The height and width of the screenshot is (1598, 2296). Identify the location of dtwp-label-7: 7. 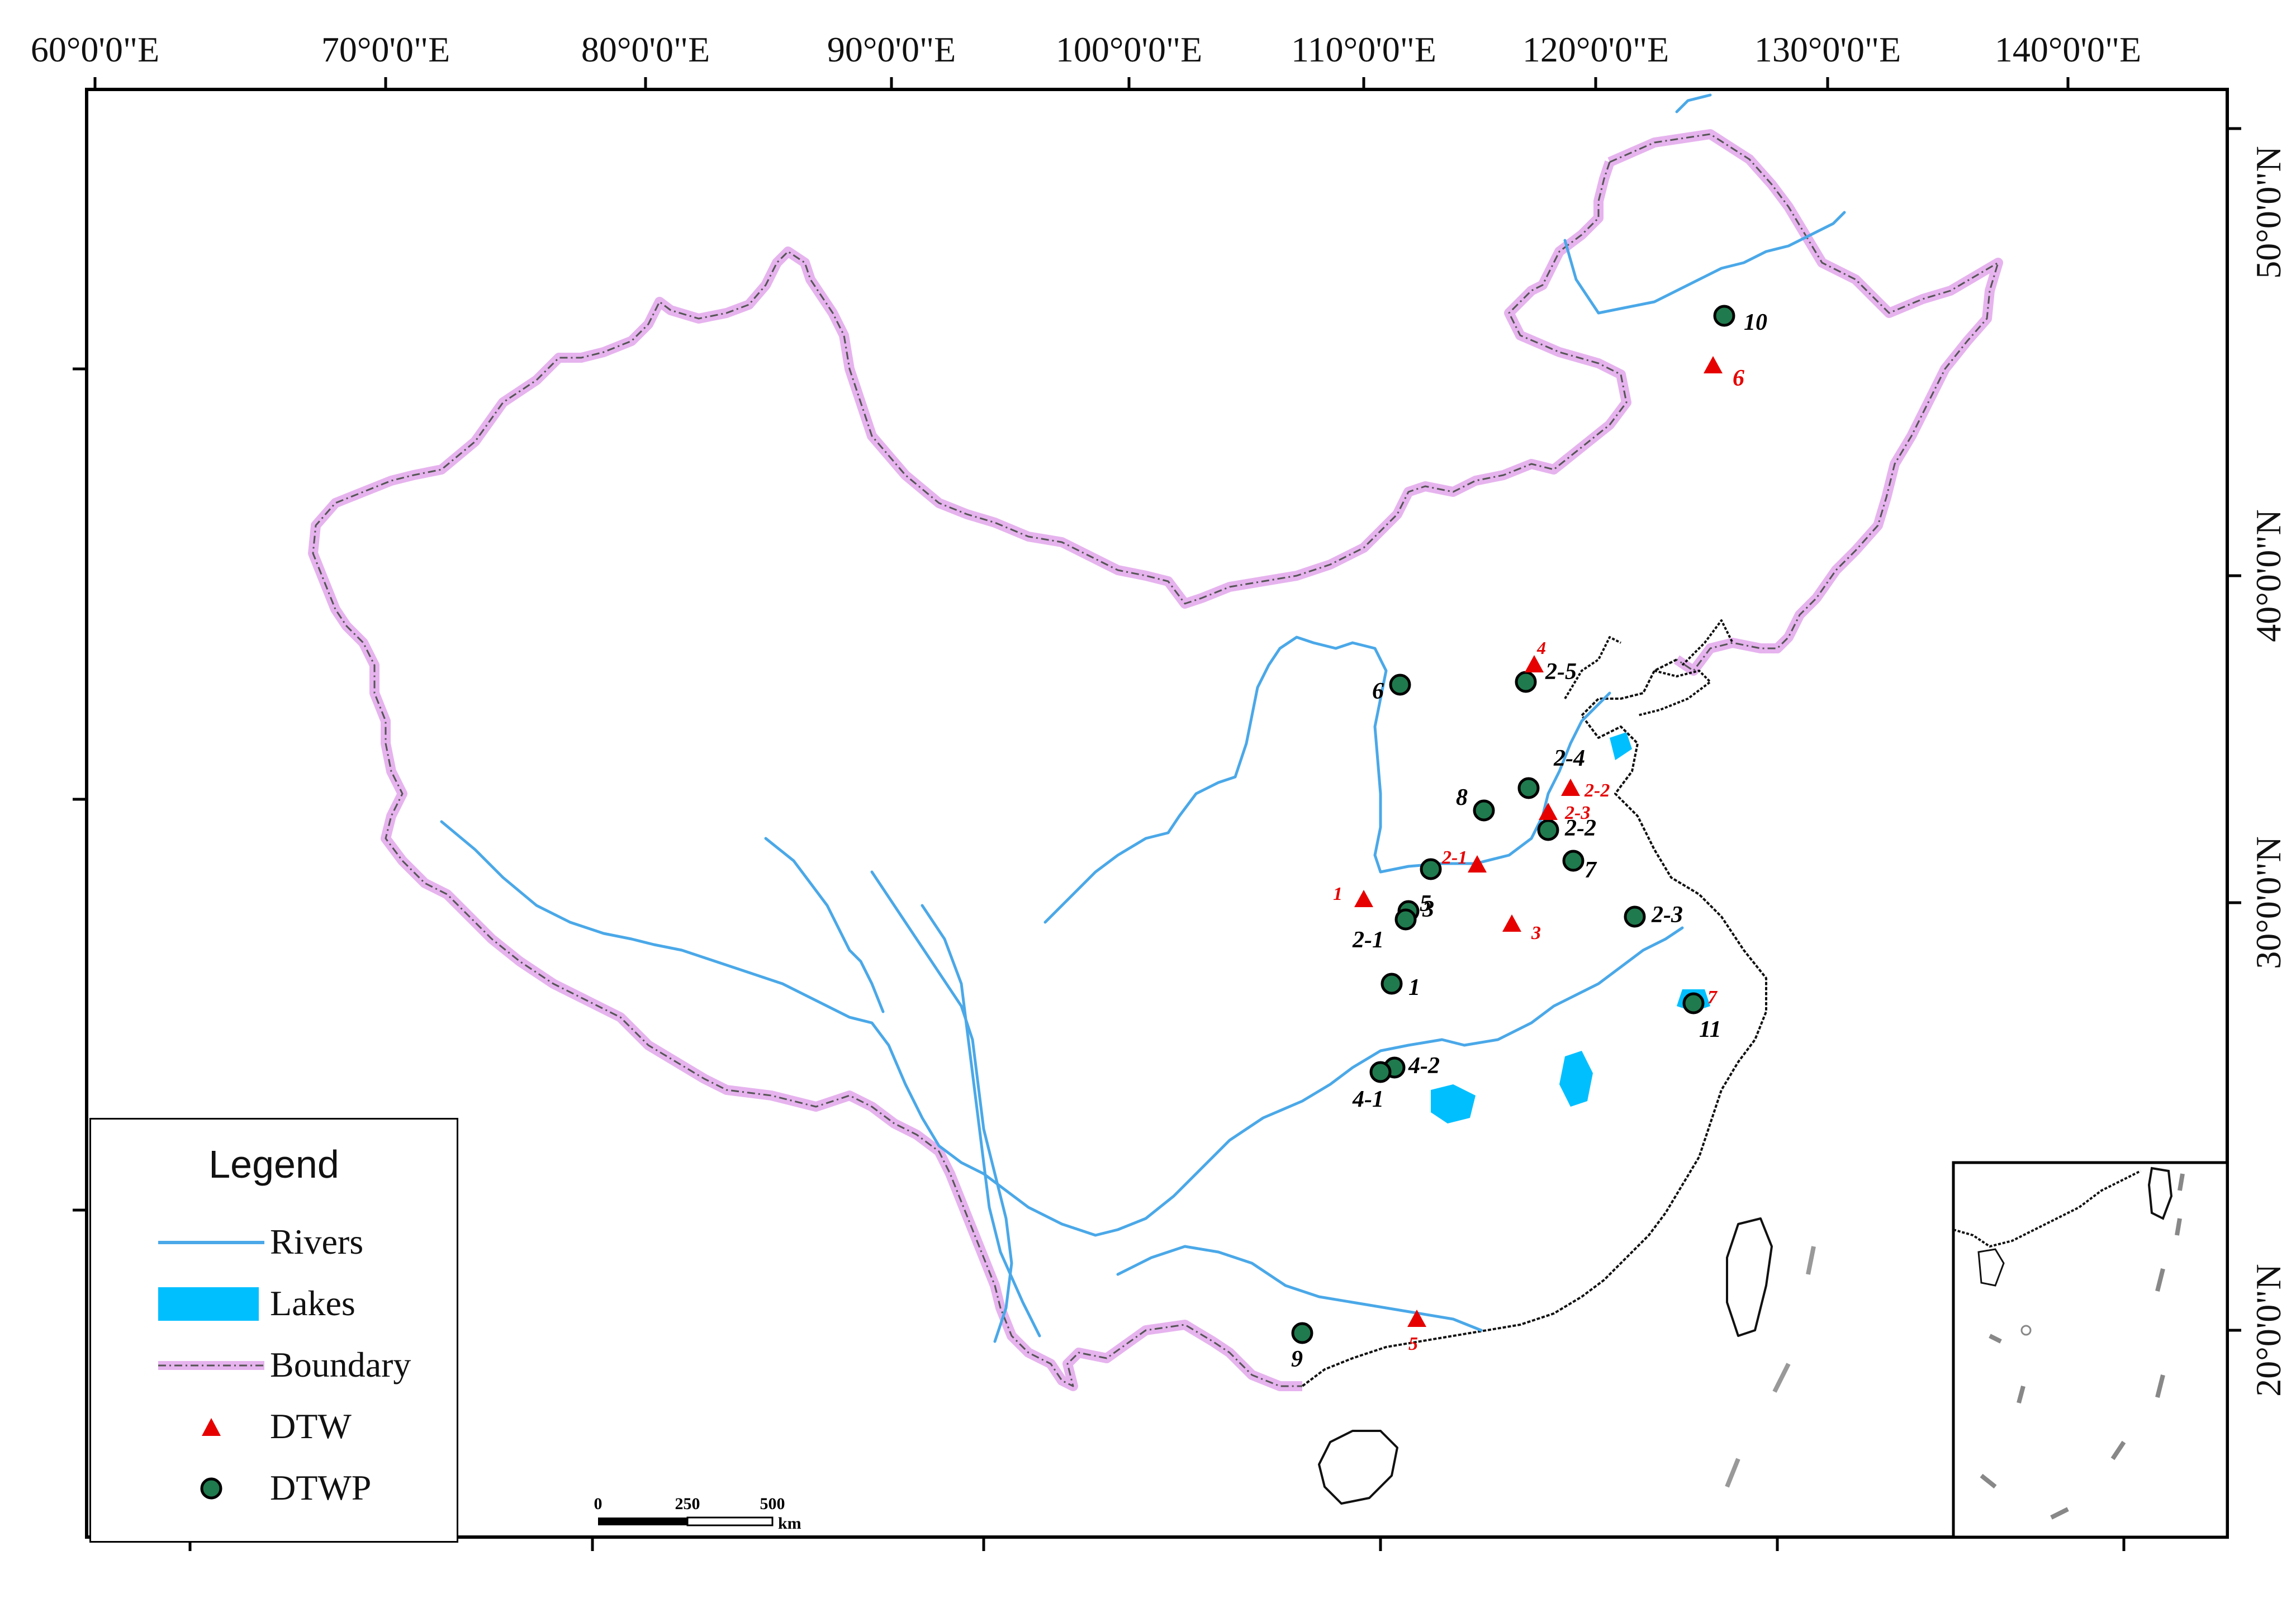
(1591, 870).